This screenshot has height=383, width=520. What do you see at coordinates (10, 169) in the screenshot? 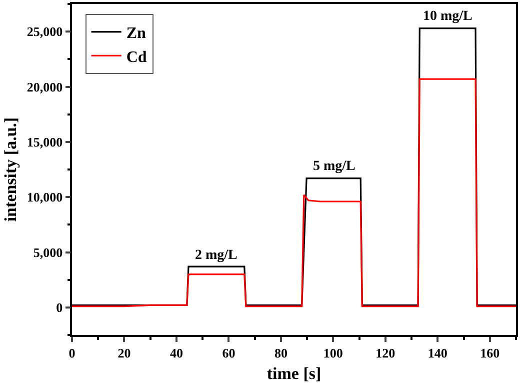
I see `y-axis-title: intensity [a.u.]` at bounding box center [10, 169].